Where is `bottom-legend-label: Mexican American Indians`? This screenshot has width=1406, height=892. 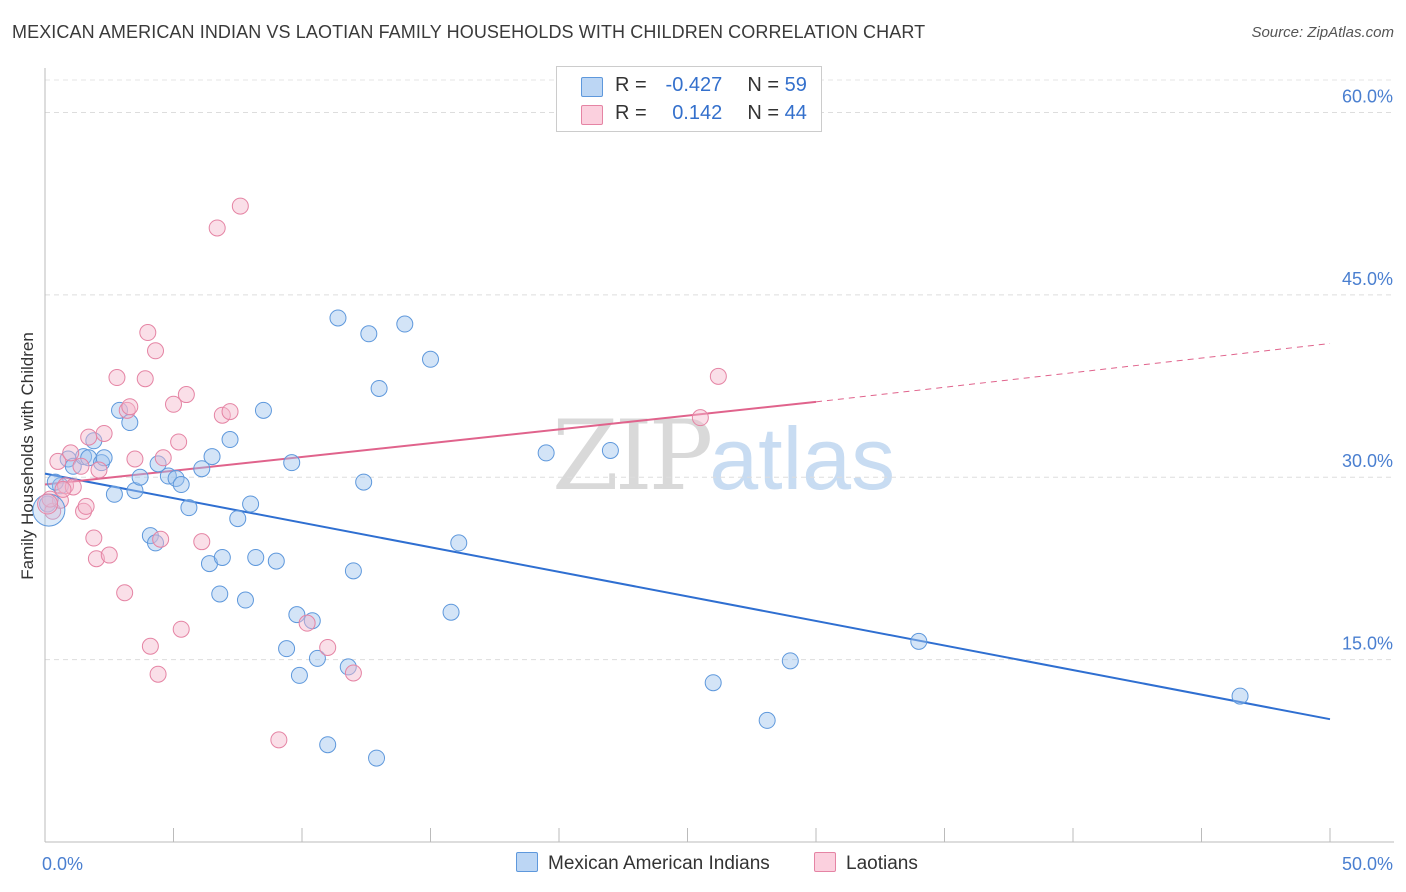
bottom-legend-label: Mexican American Indians is located at coordinates (659, 863).